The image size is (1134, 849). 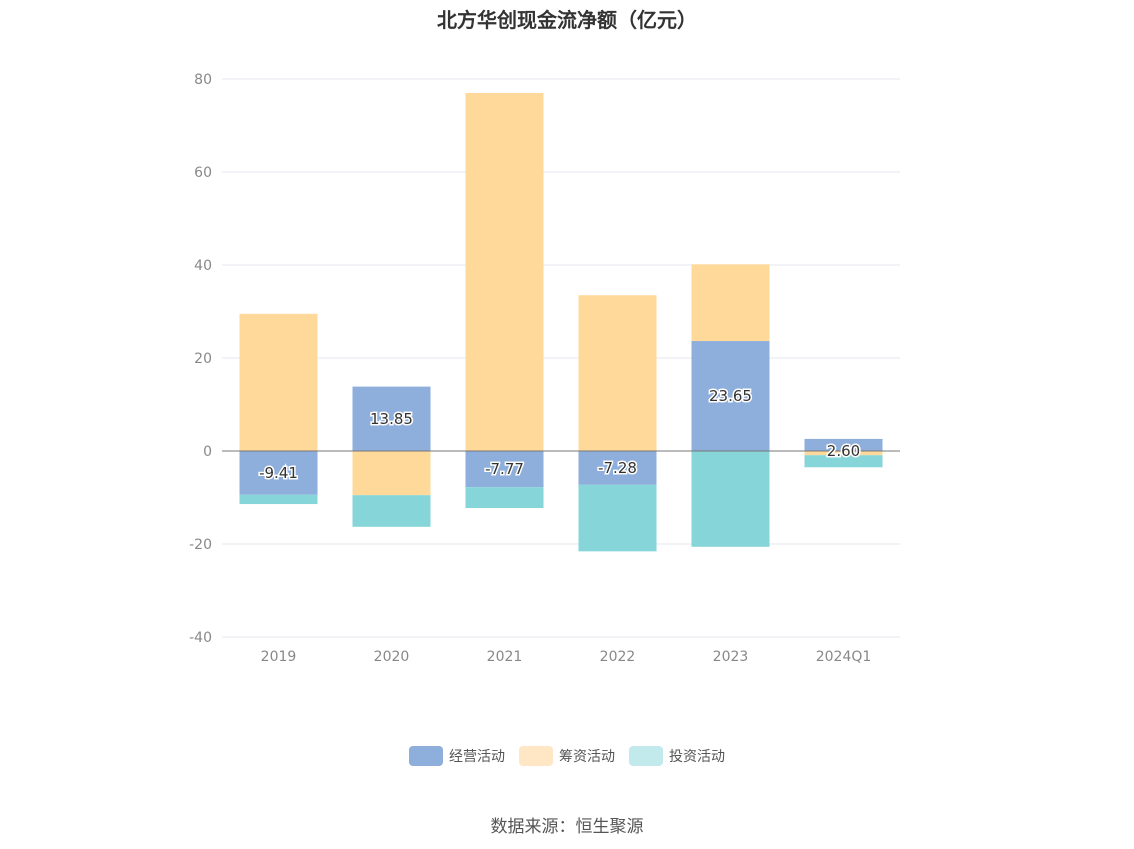 I want to click on bar-operating-2023, so click(x=730, y=396).